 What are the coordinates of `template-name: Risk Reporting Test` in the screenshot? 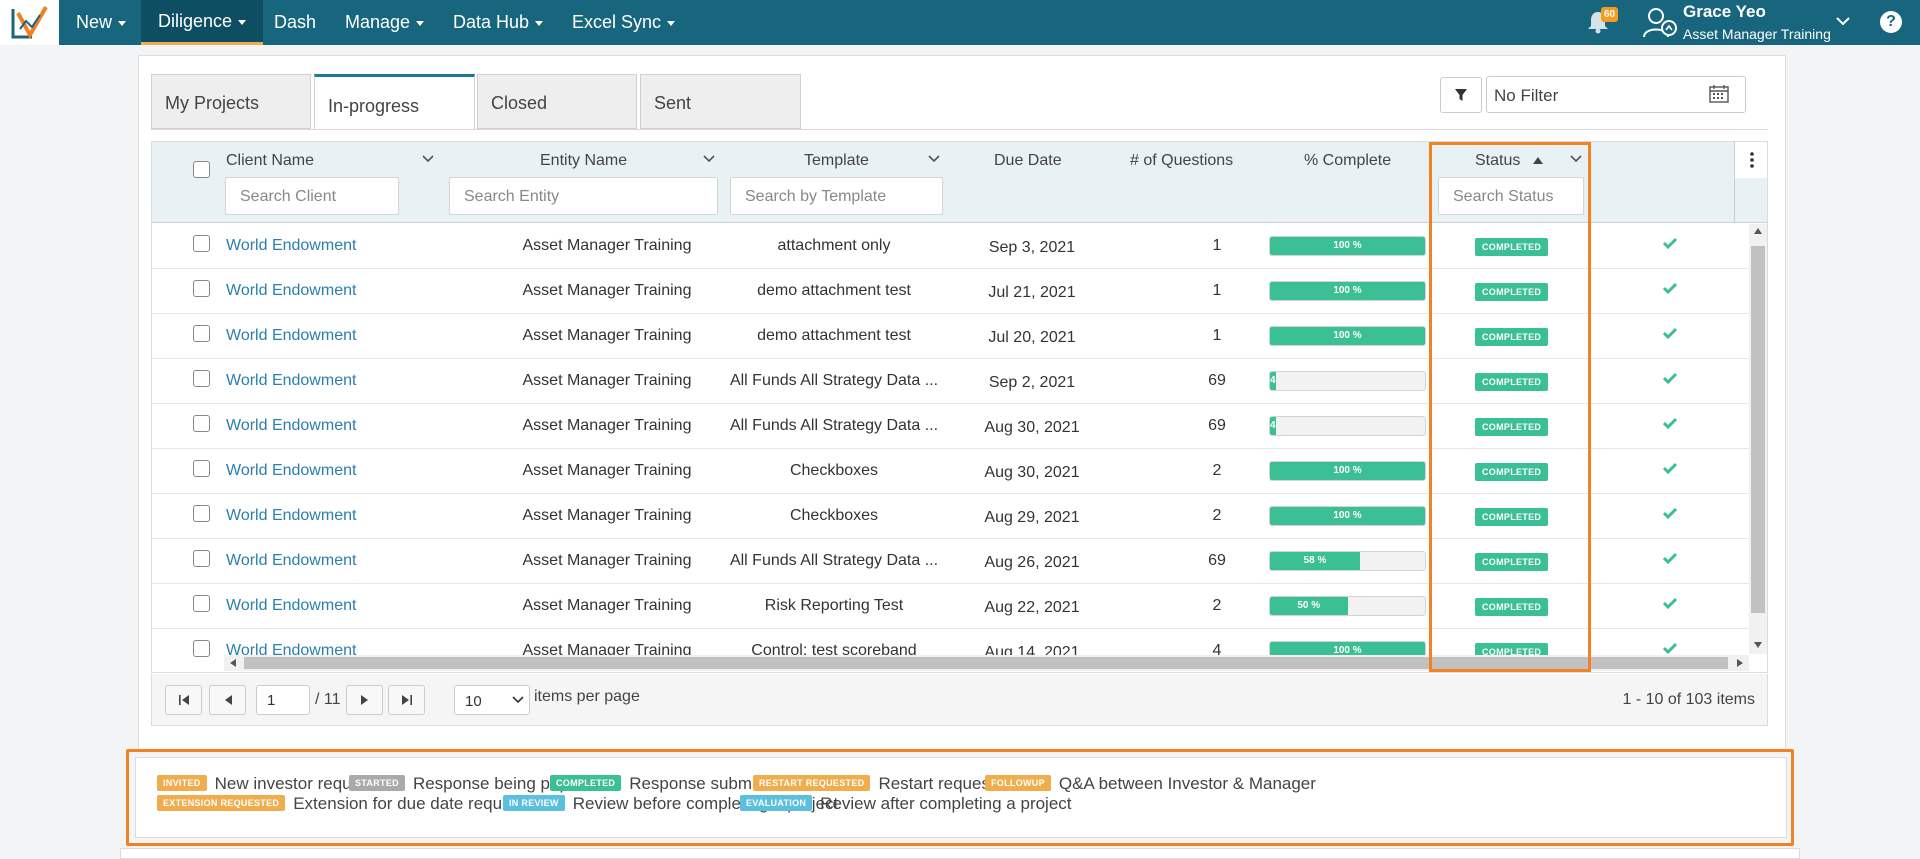 It's located at (834, 605).